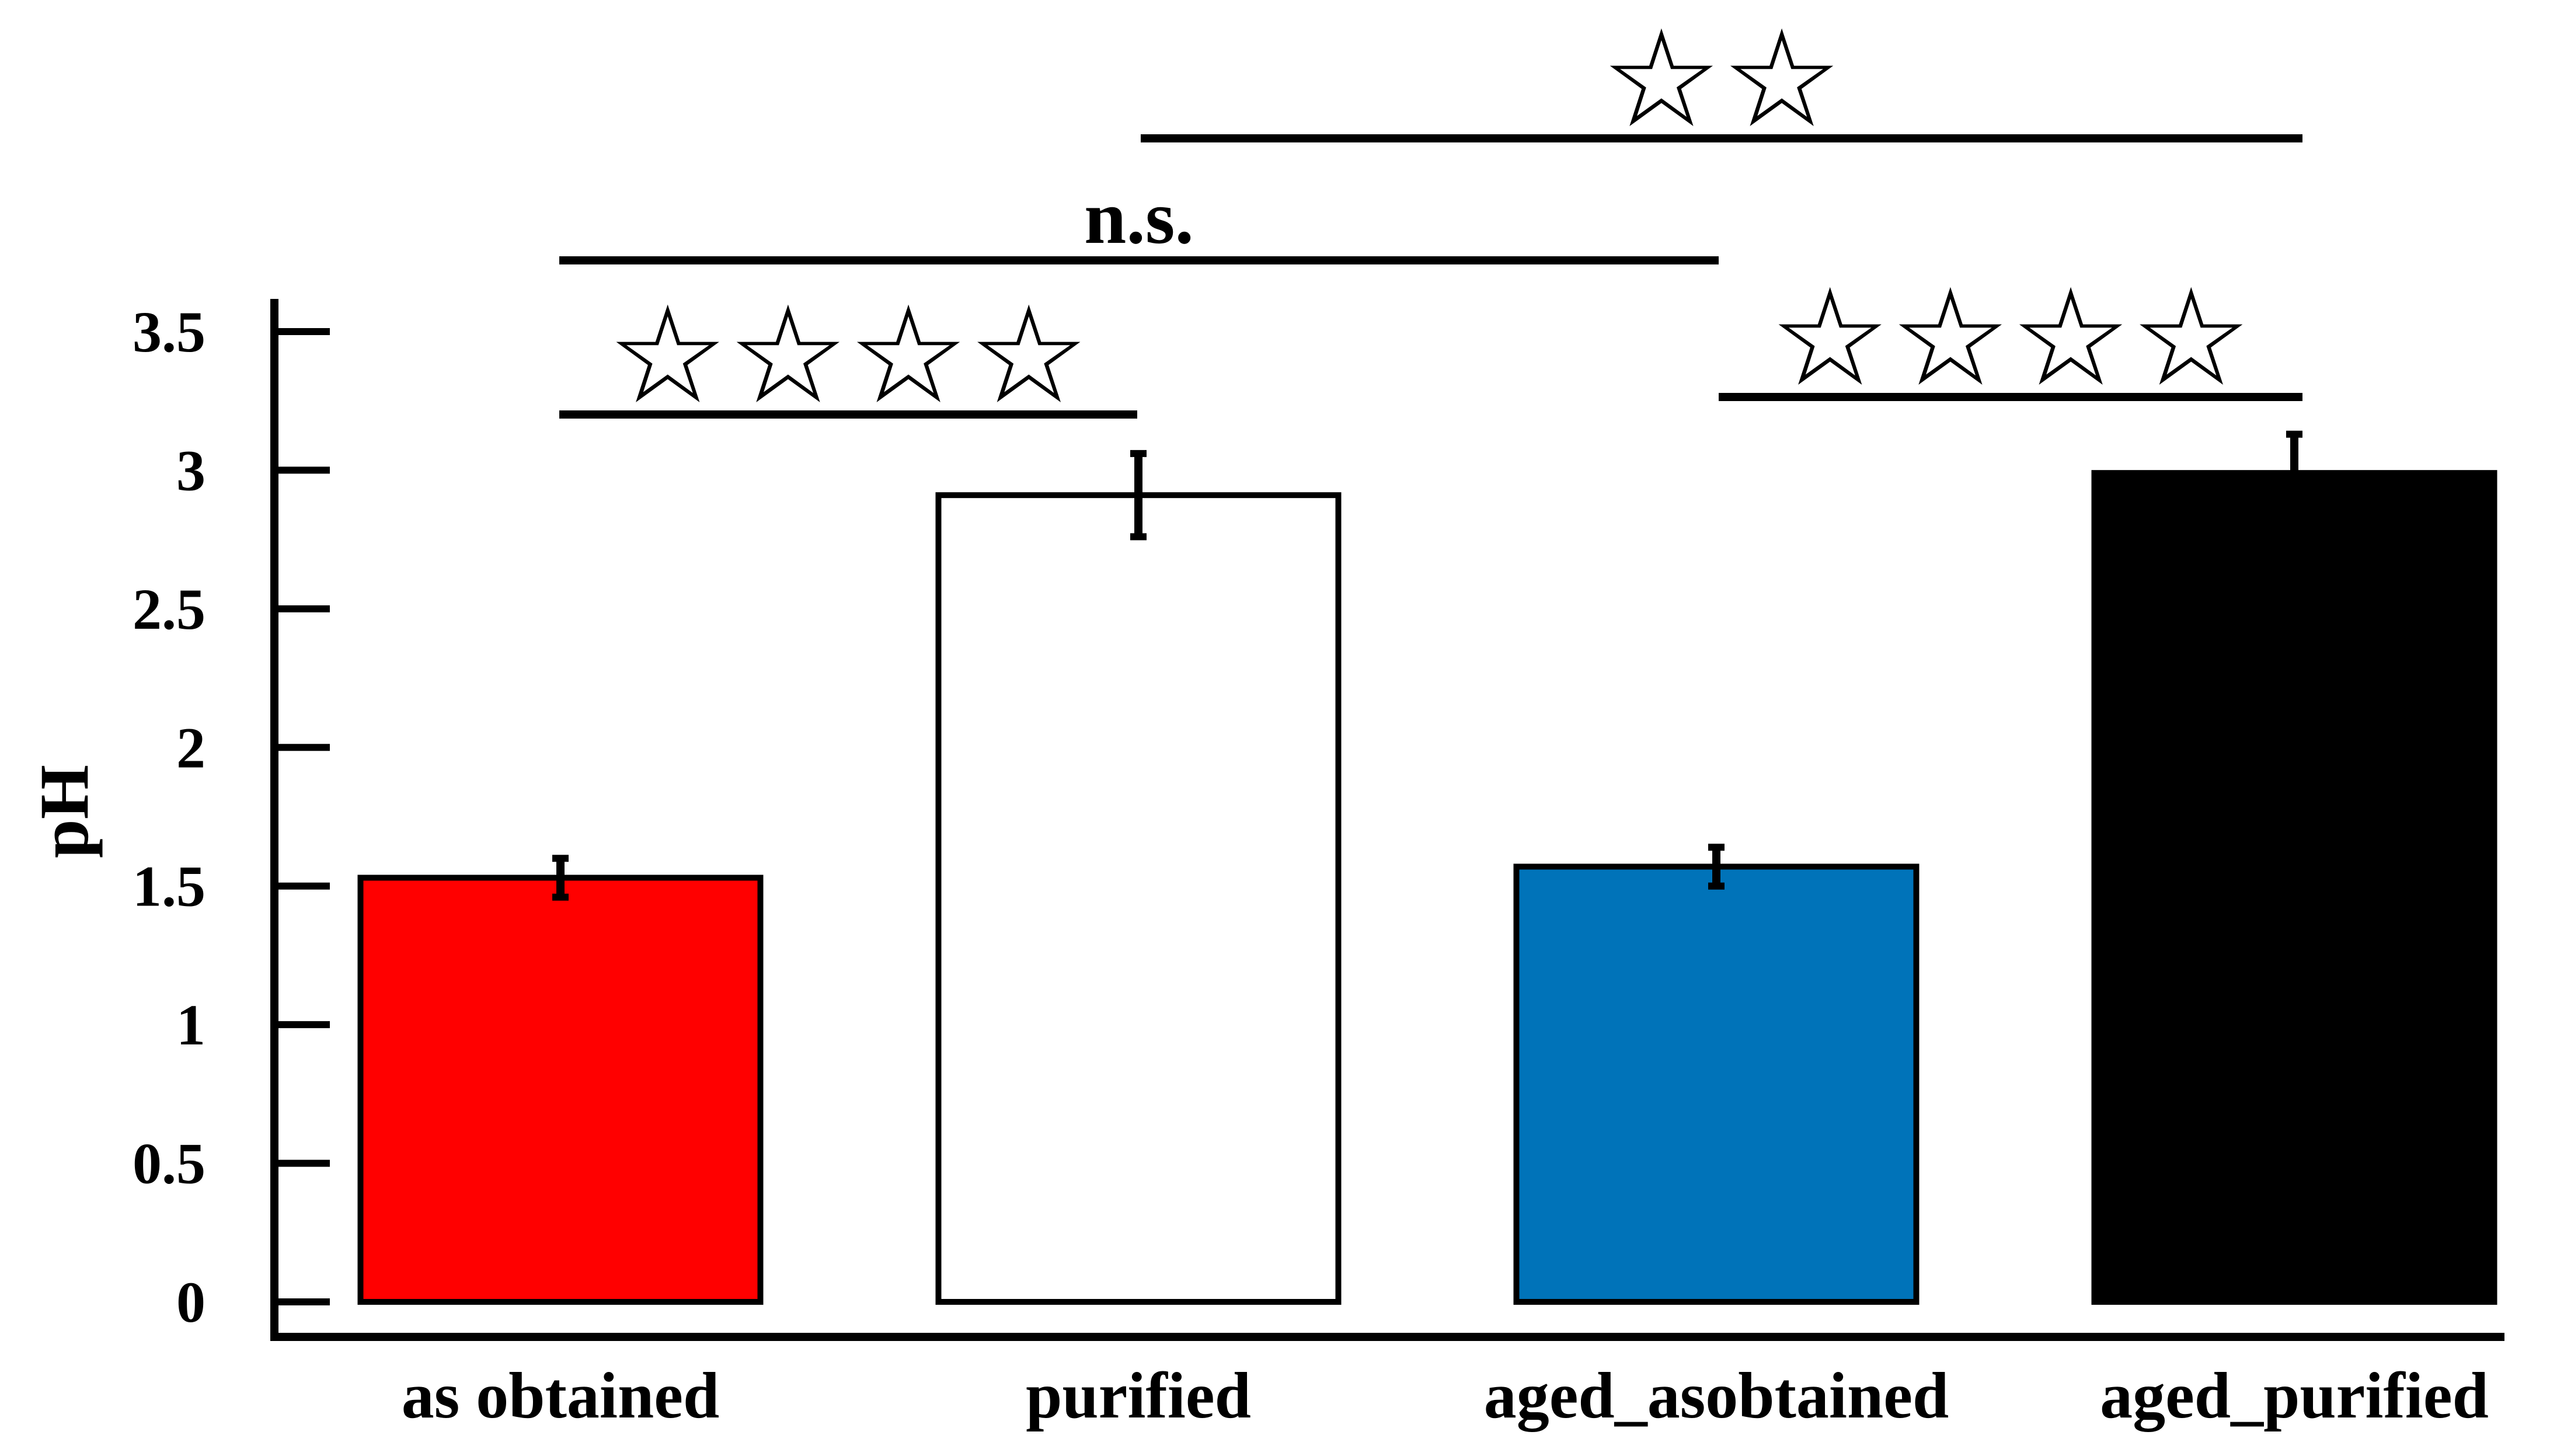 The image size is (2550, 1456). What do you see at coordinates (1138, 1396) in the screenshot?
I see `category-label: purified` at bounding box center [1138, 1396].